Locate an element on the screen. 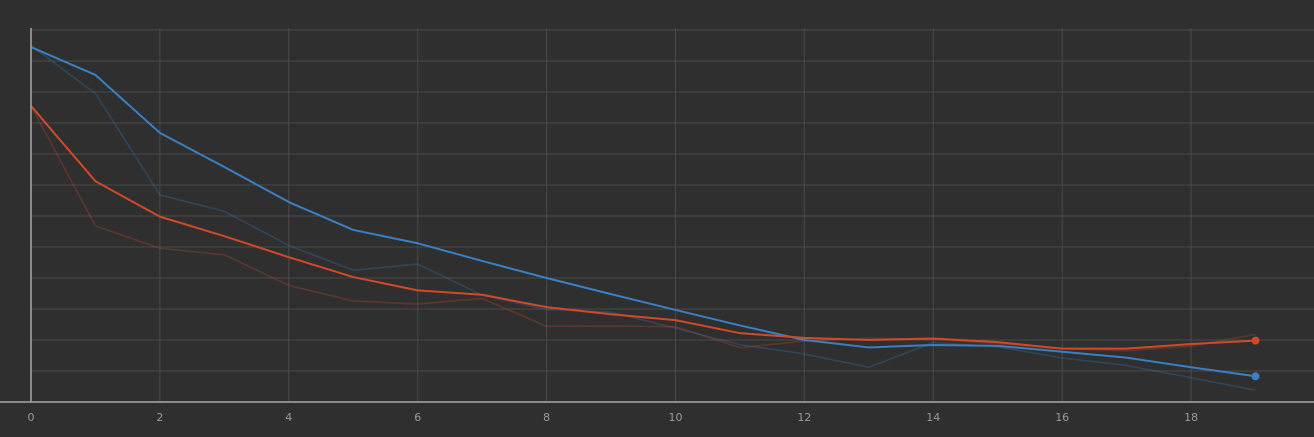 The width and height of the screenshot is (1314, 437). x-tick-label: 6 is located at coordinates (417, 417).